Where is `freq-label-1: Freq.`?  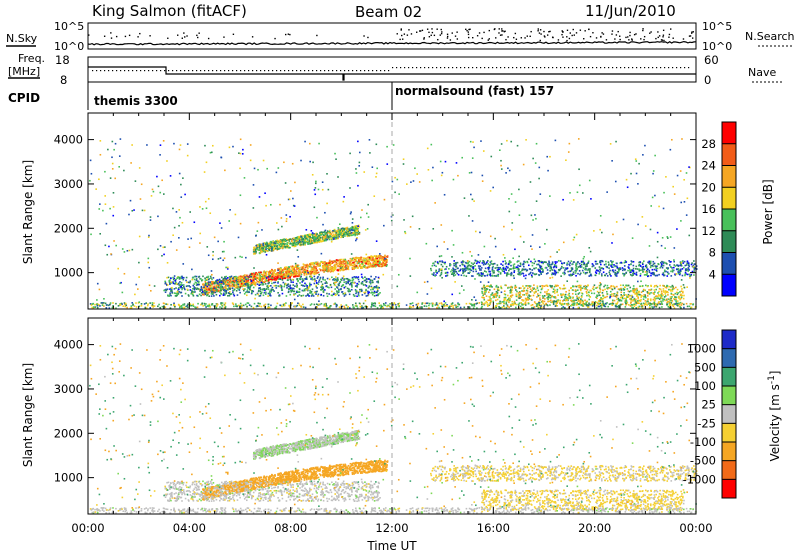 freq-label-1: Freq. is located at coordinates (31, 58).